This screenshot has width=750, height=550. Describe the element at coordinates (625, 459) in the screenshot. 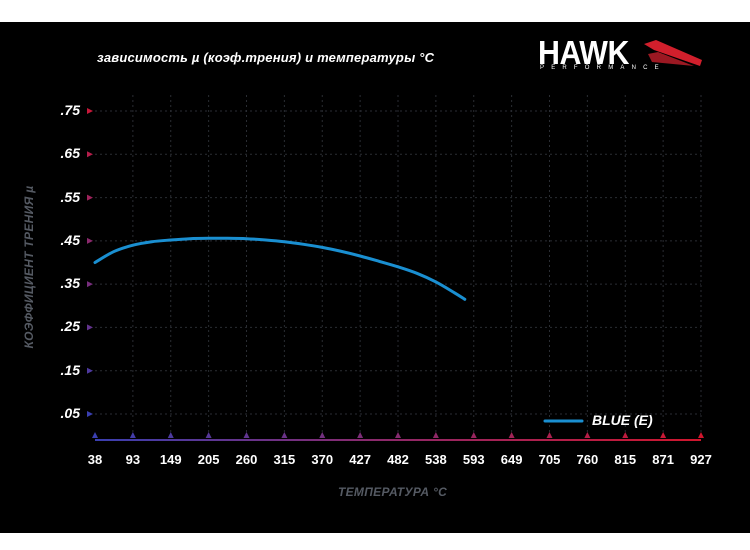

I see `x-tick-label: 815` at that location.